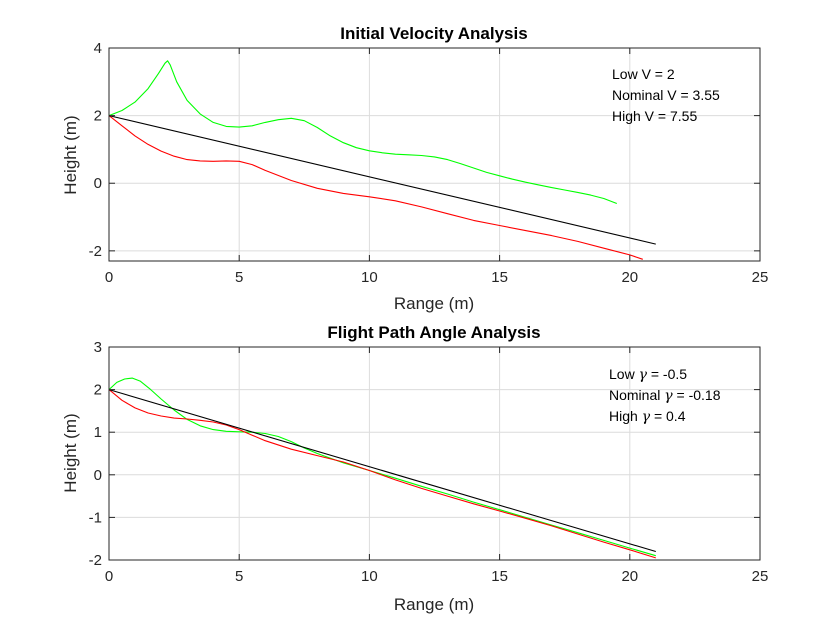 The image size is (840, 630). Describe the element at coordinates (95, 517) in the screenshot. I see `y-tick-label: -1` at that location.